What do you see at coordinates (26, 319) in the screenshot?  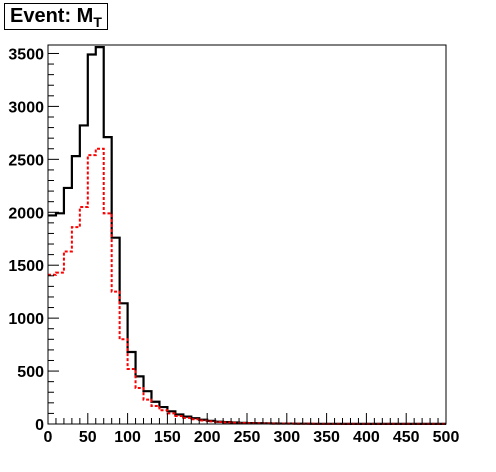 I see `y-tick-label: 1000` at bounding box center [26, 319].